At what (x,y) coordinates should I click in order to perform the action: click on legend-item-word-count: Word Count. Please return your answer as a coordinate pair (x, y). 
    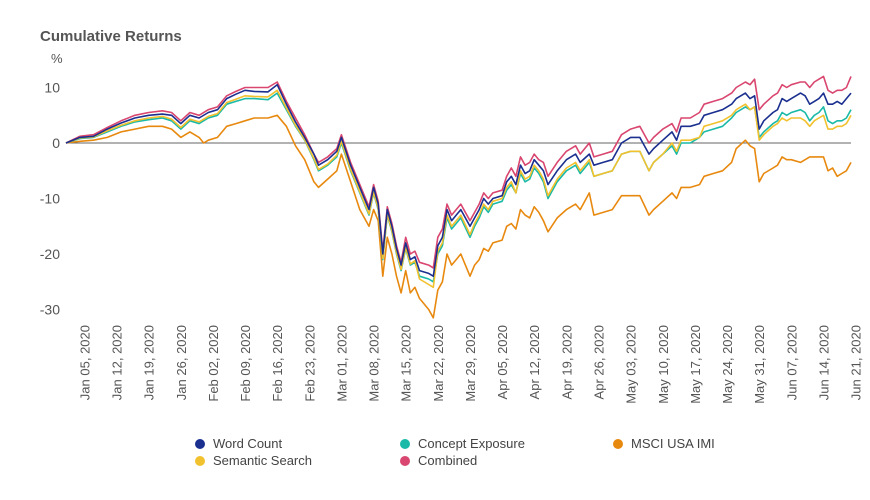
    Looking at the image, I should click on (238, 443).